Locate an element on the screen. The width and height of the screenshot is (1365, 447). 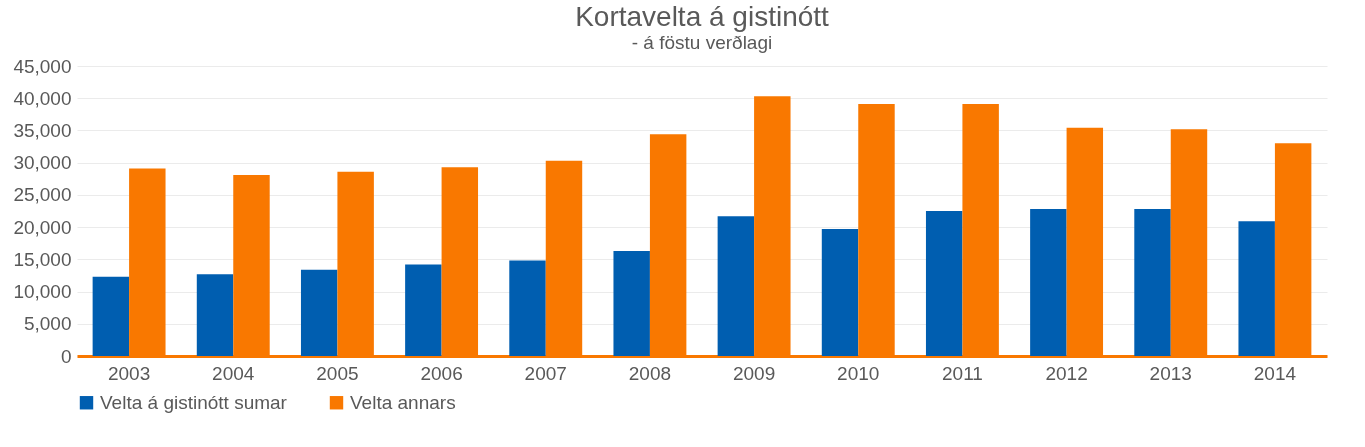
x-tick-label: 2009 is located at coordinates (754, 373).